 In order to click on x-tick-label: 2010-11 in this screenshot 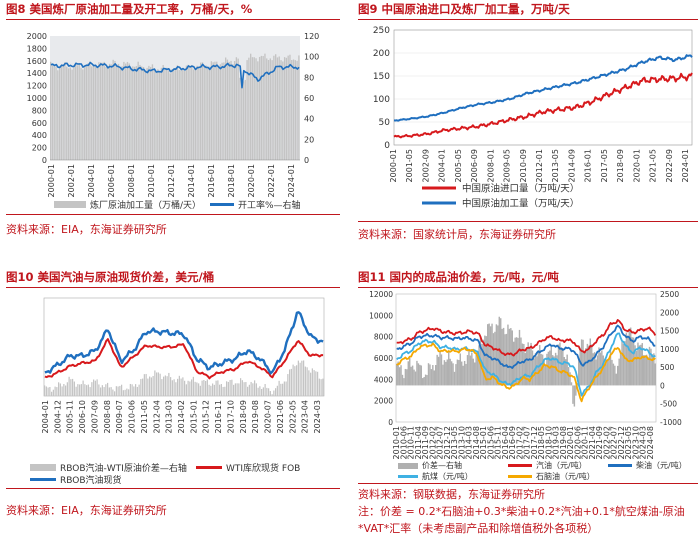, I will do `click(411, 442)`.